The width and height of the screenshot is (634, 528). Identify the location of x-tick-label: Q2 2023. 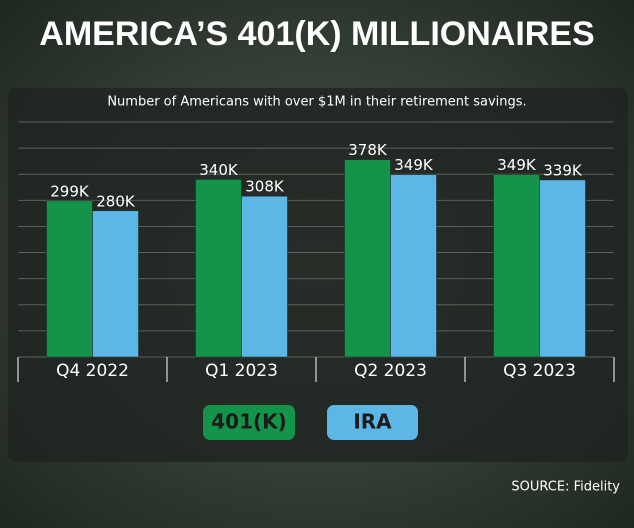
(390, 371).